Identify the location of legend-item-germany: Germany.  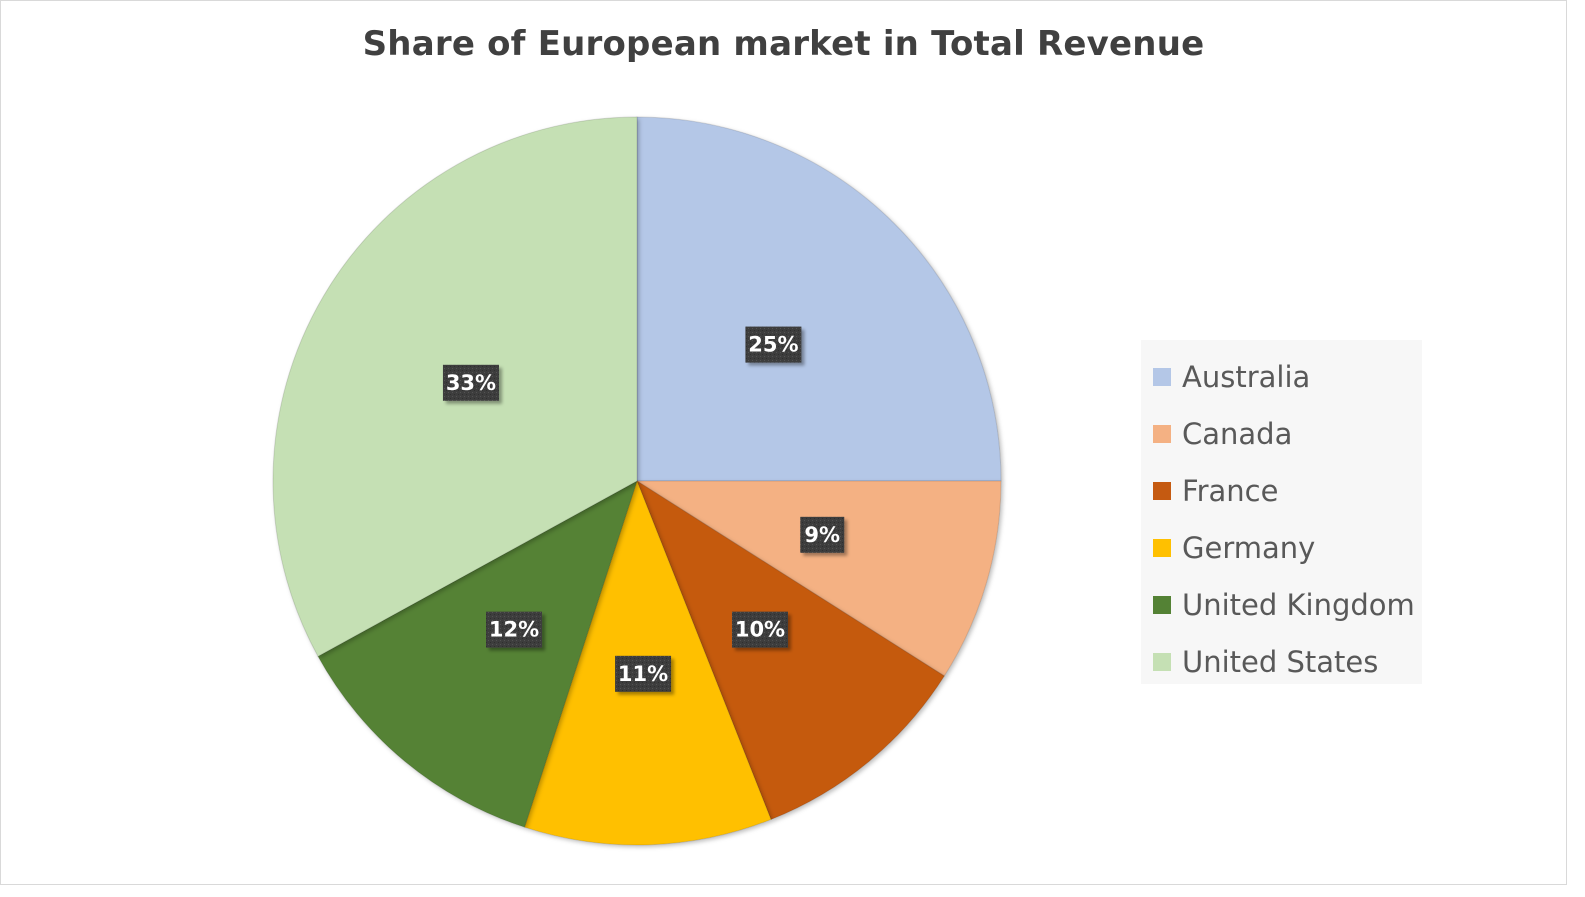
(1281, 547).